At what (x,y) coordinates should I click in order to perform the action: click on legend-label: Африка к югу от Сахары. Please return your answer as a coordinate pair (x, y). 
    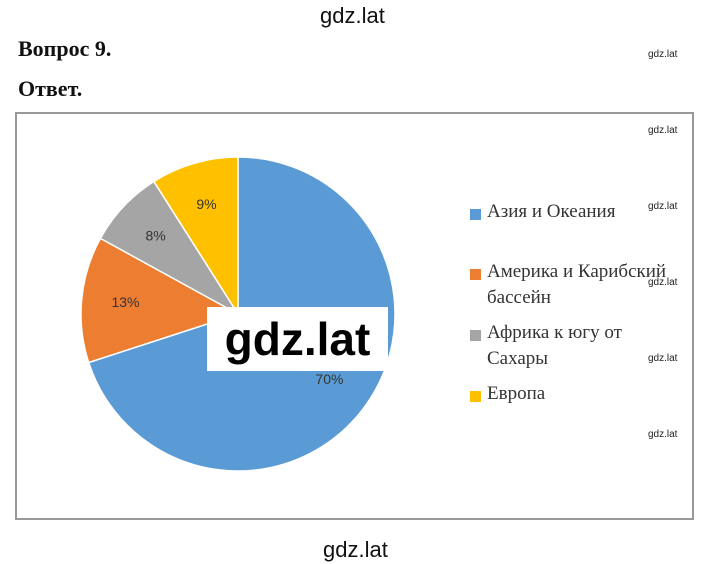
    Looking at the image, I should click on (554, 345).